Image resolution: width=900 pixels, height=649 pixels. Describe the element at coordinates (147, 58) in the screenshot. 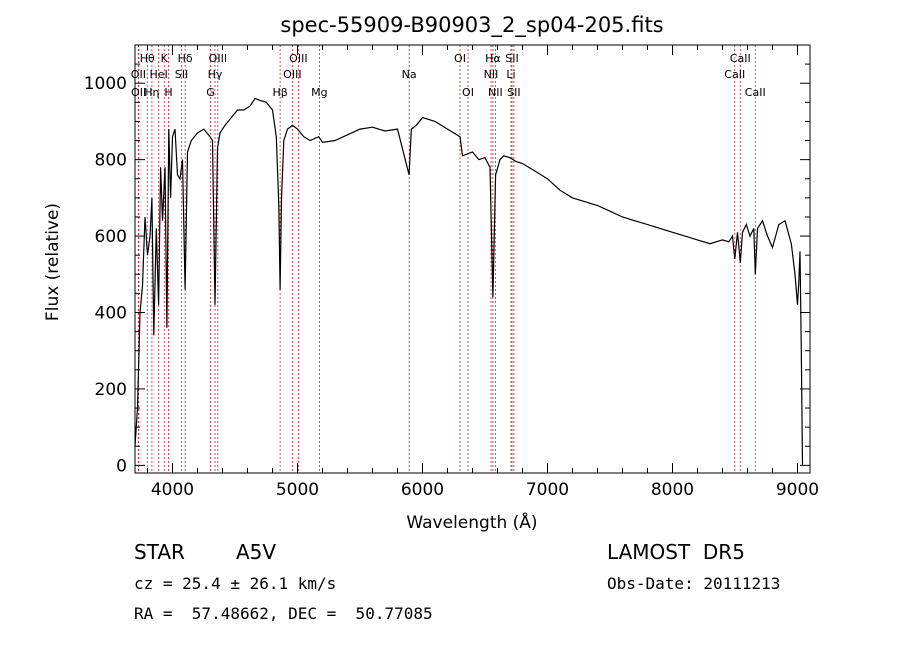

I see `spectral-line-label: Hθ` at that location.